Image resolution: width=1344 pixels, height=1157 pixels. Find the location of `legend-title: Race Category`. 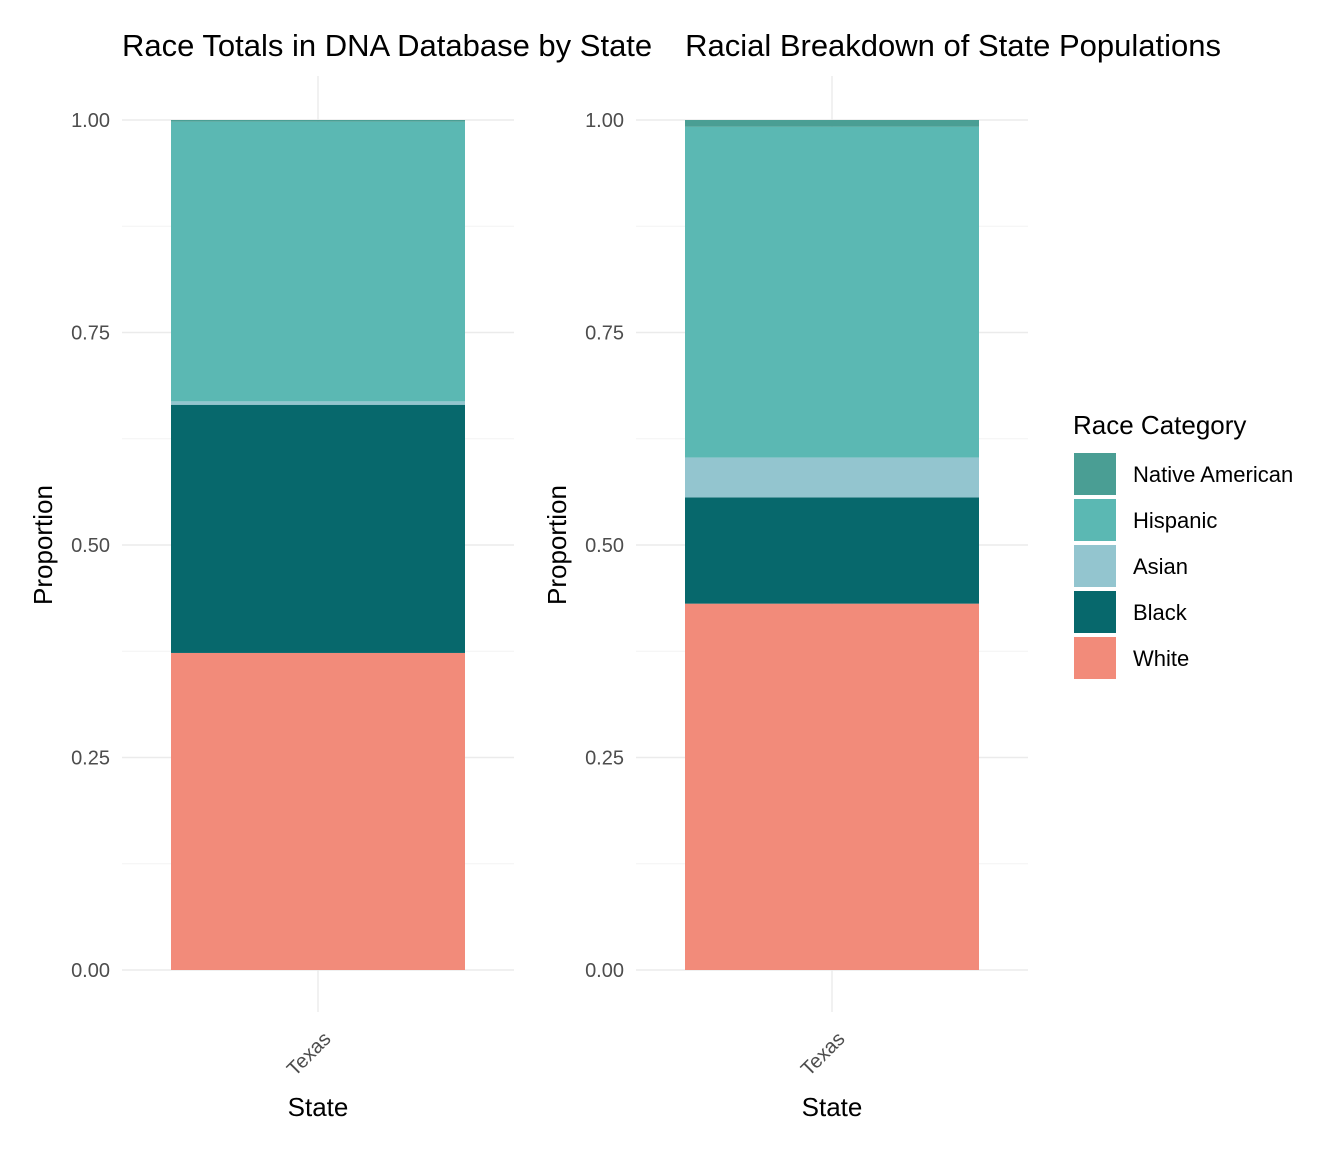

legend-title: Race Category is located at coordinates (1159, 425).